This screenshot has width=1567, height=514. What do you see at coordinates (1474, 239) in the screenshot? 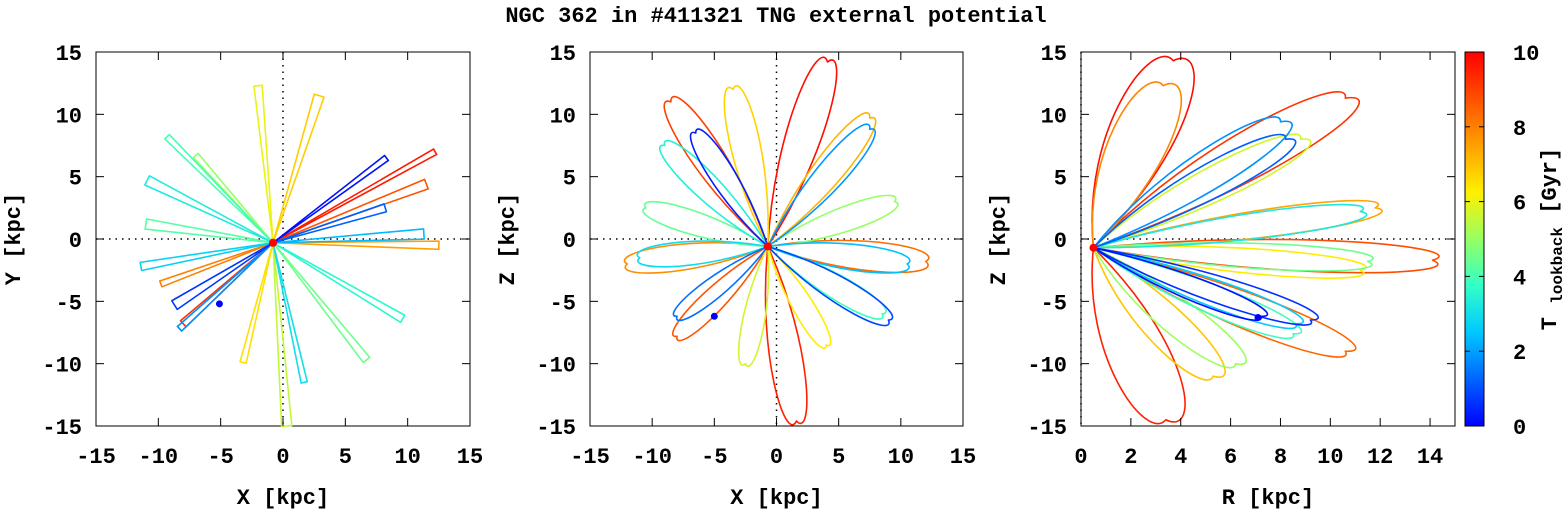
I see `colorbar-gradient` at bounding box center [1474, 239].